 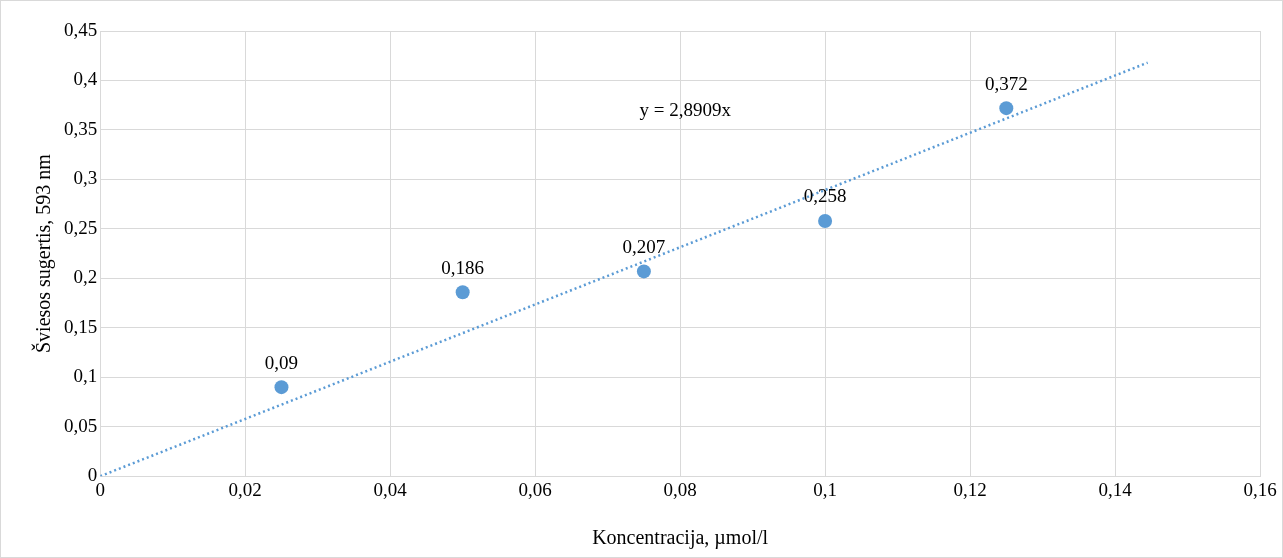 What do you see at coordinates (825, 489) in the screenshot?
I see `x-tick-label: 0,1` at bounding box center [825, 489].